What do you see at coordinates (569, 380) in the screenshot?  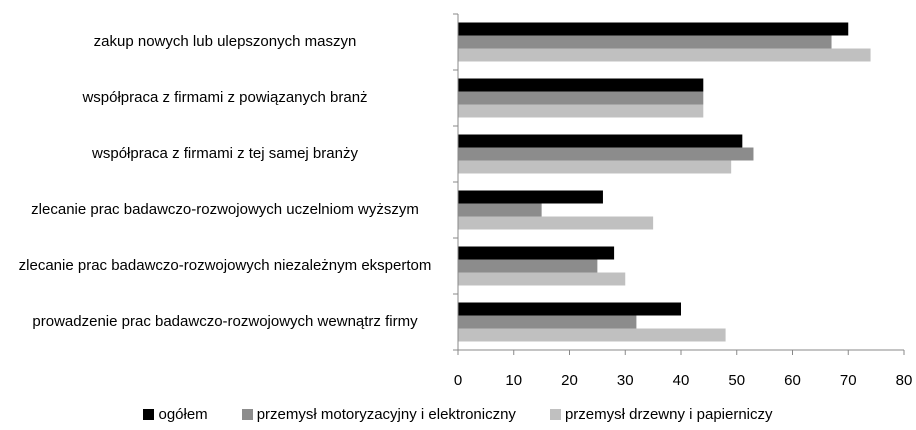 I see `x-tick-label: 20` at bounding box center [569, 380].